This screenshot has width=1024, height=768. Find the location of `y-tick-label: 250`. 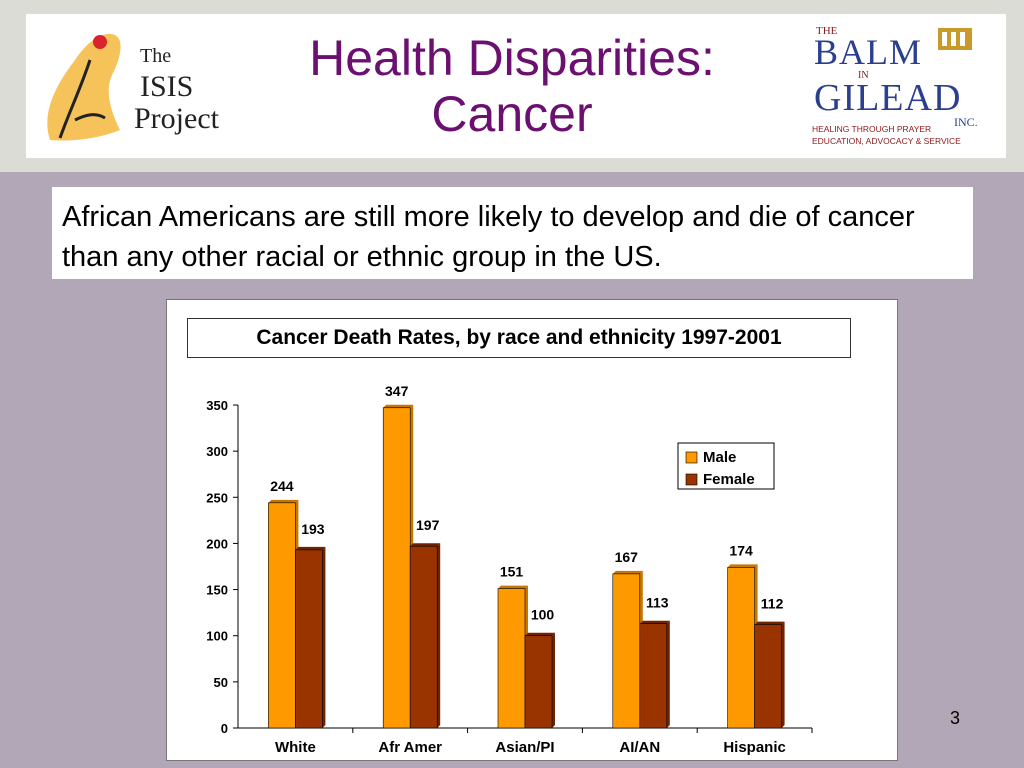

y-tick-label: 250 is located at coordinates (217, 497).